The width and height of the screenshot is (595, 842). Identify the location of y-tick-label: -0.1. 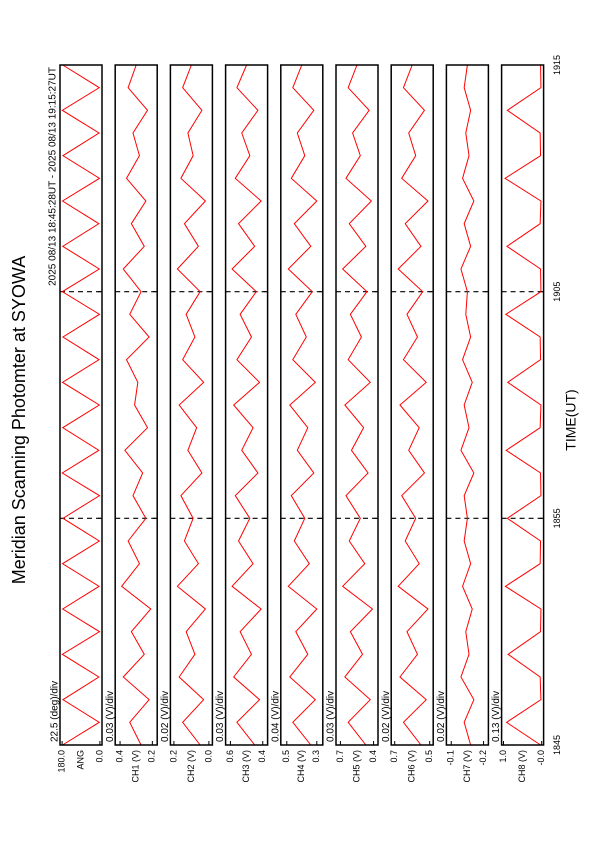
(451, 758).